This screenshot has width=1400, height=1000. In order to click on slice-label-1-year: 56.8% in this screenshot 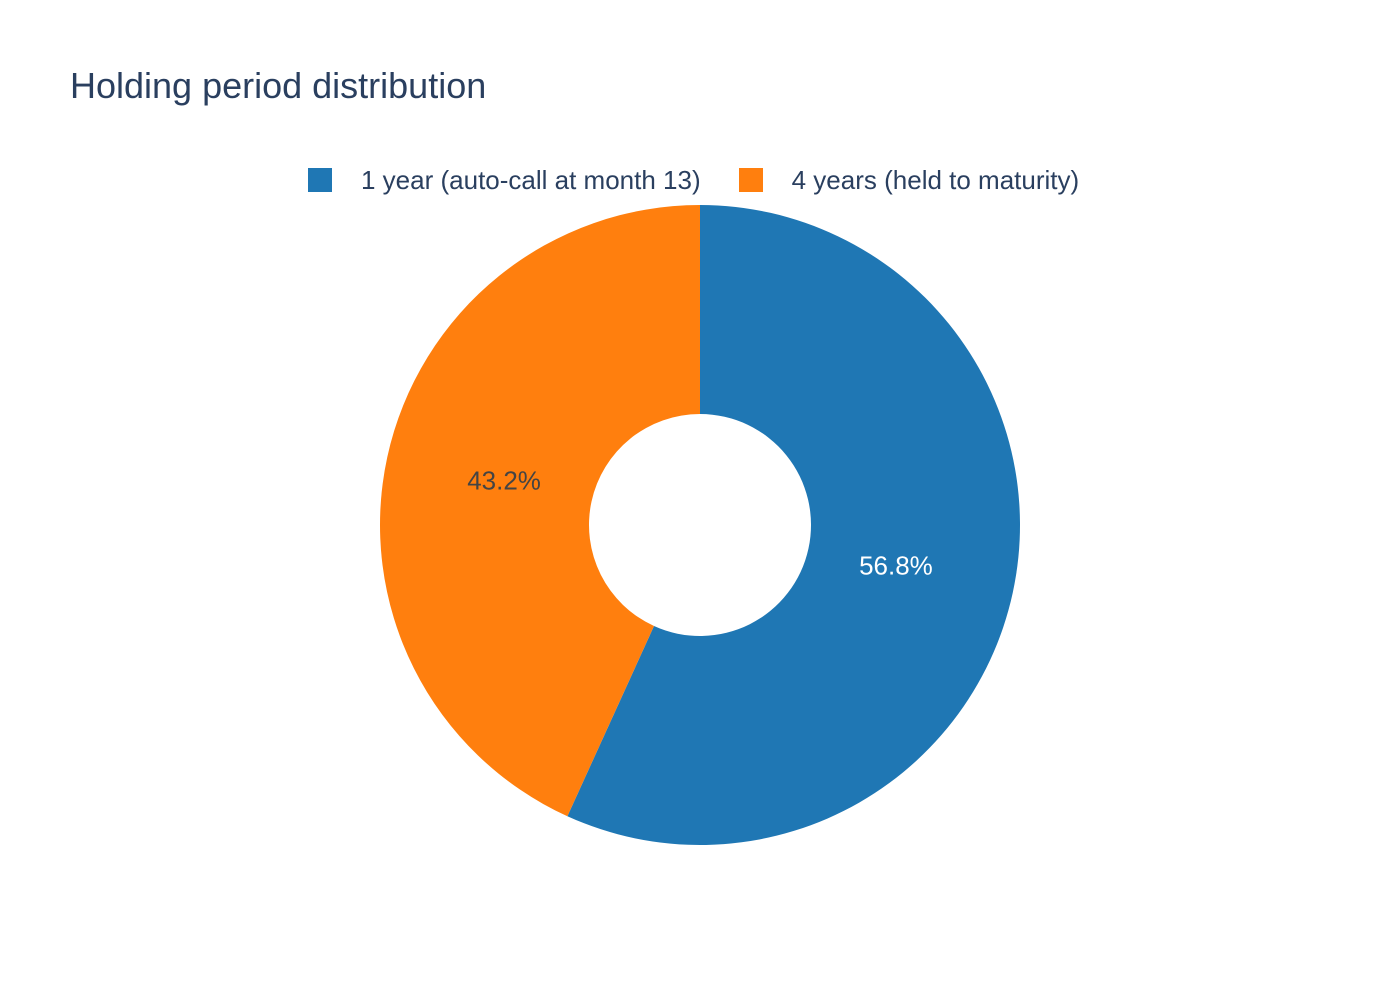, I will do `click(896, 565)`.